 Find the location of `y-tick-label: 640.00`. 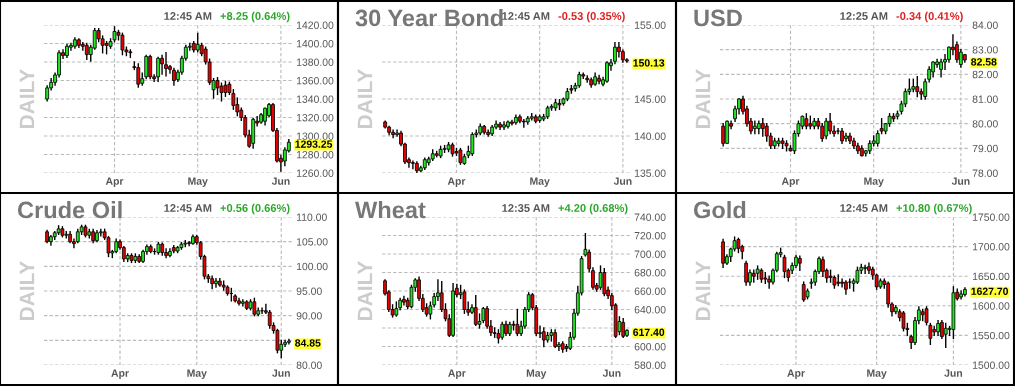

y-tick-label: 640.00 is located at coordinates (650, 310).